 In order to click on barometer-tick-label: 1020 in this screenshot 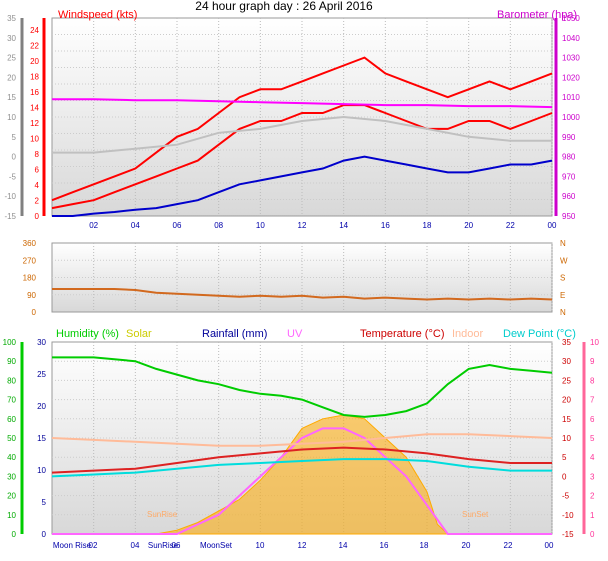, I will do `click(571, 77)`.